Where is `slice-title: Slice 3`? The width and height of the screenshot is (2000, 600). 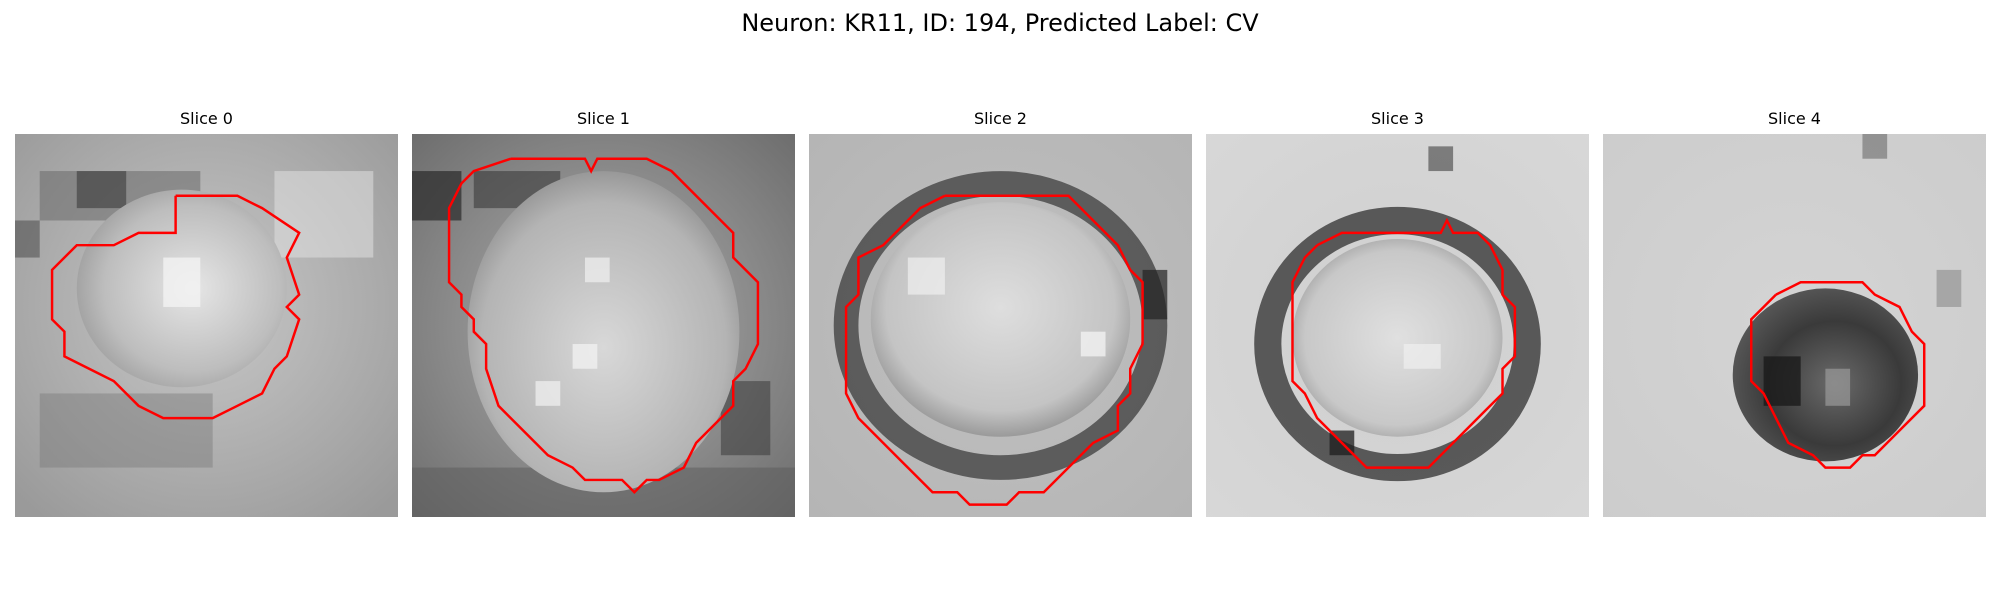
slice-title: Slice 3 is located at coordinates (1397, 118).